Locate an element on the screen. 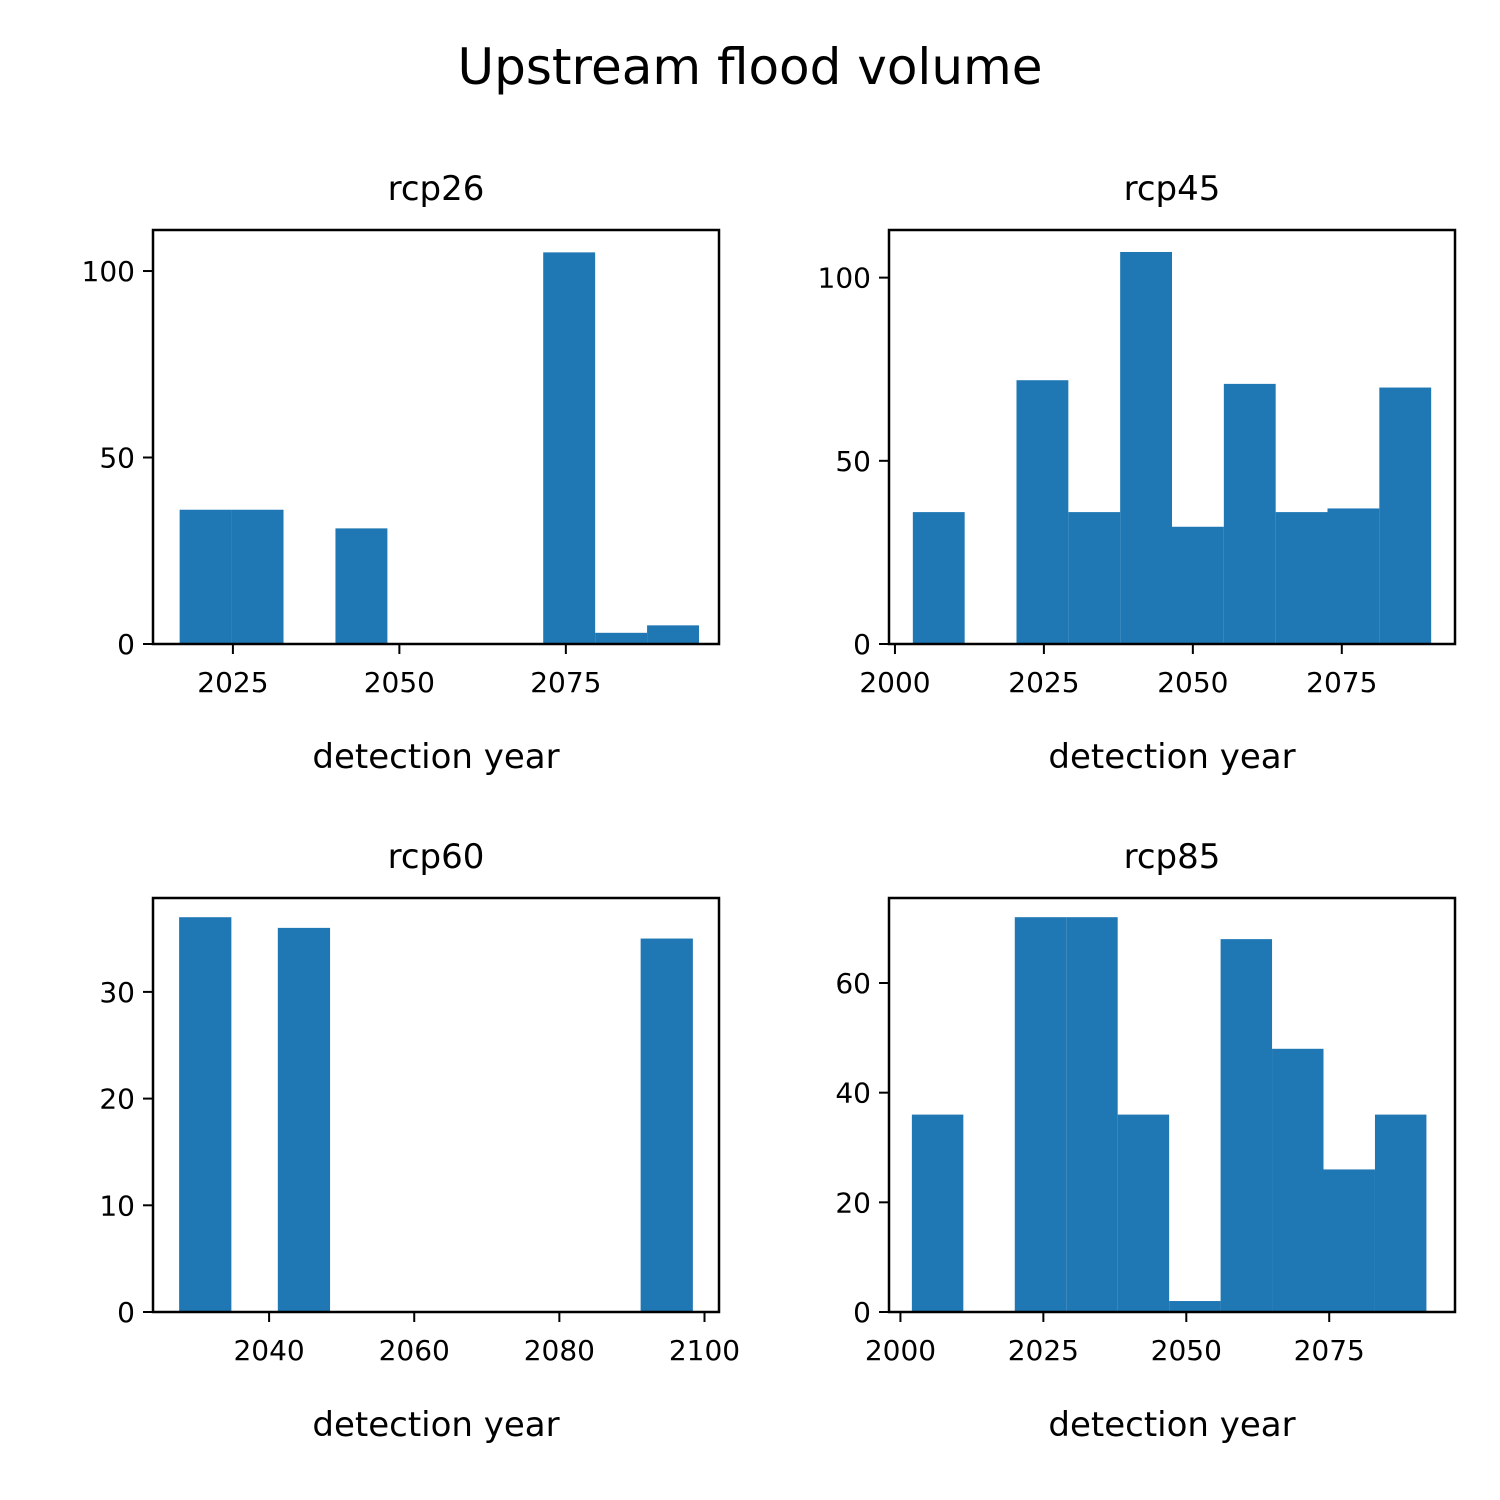  x-tick-label: 2060 is located at coordinates (414, 1350).